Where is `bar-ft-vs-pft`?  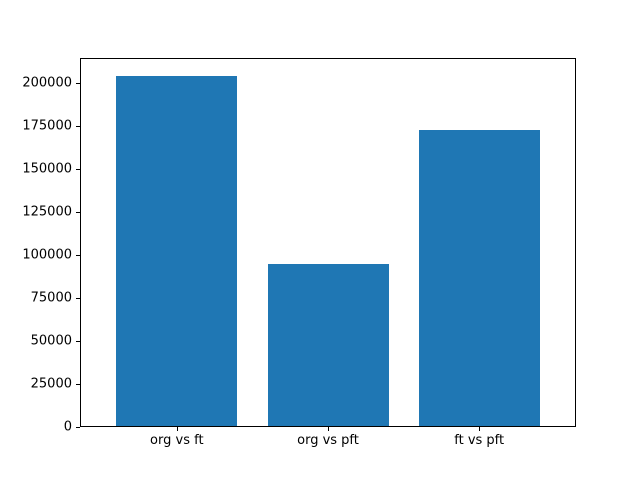 bar-ft-vs-pft is located at coordinates (479, 278).